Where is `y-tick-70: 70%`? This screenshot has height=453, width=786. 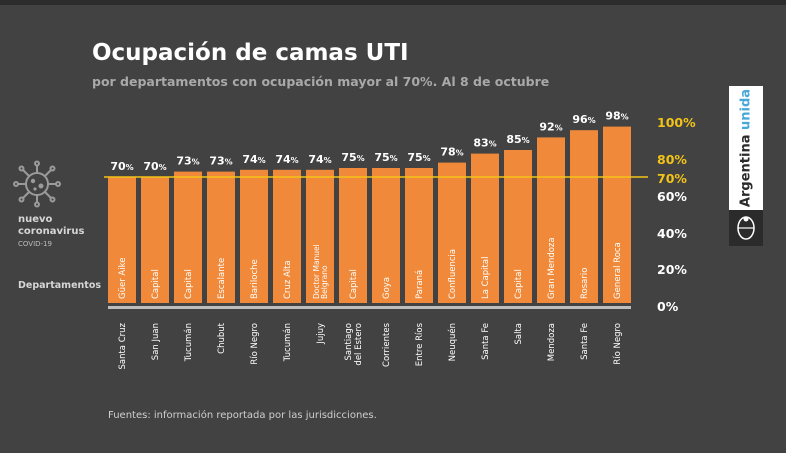
y-tick-70: 70% is located at coordinates (672, 178).